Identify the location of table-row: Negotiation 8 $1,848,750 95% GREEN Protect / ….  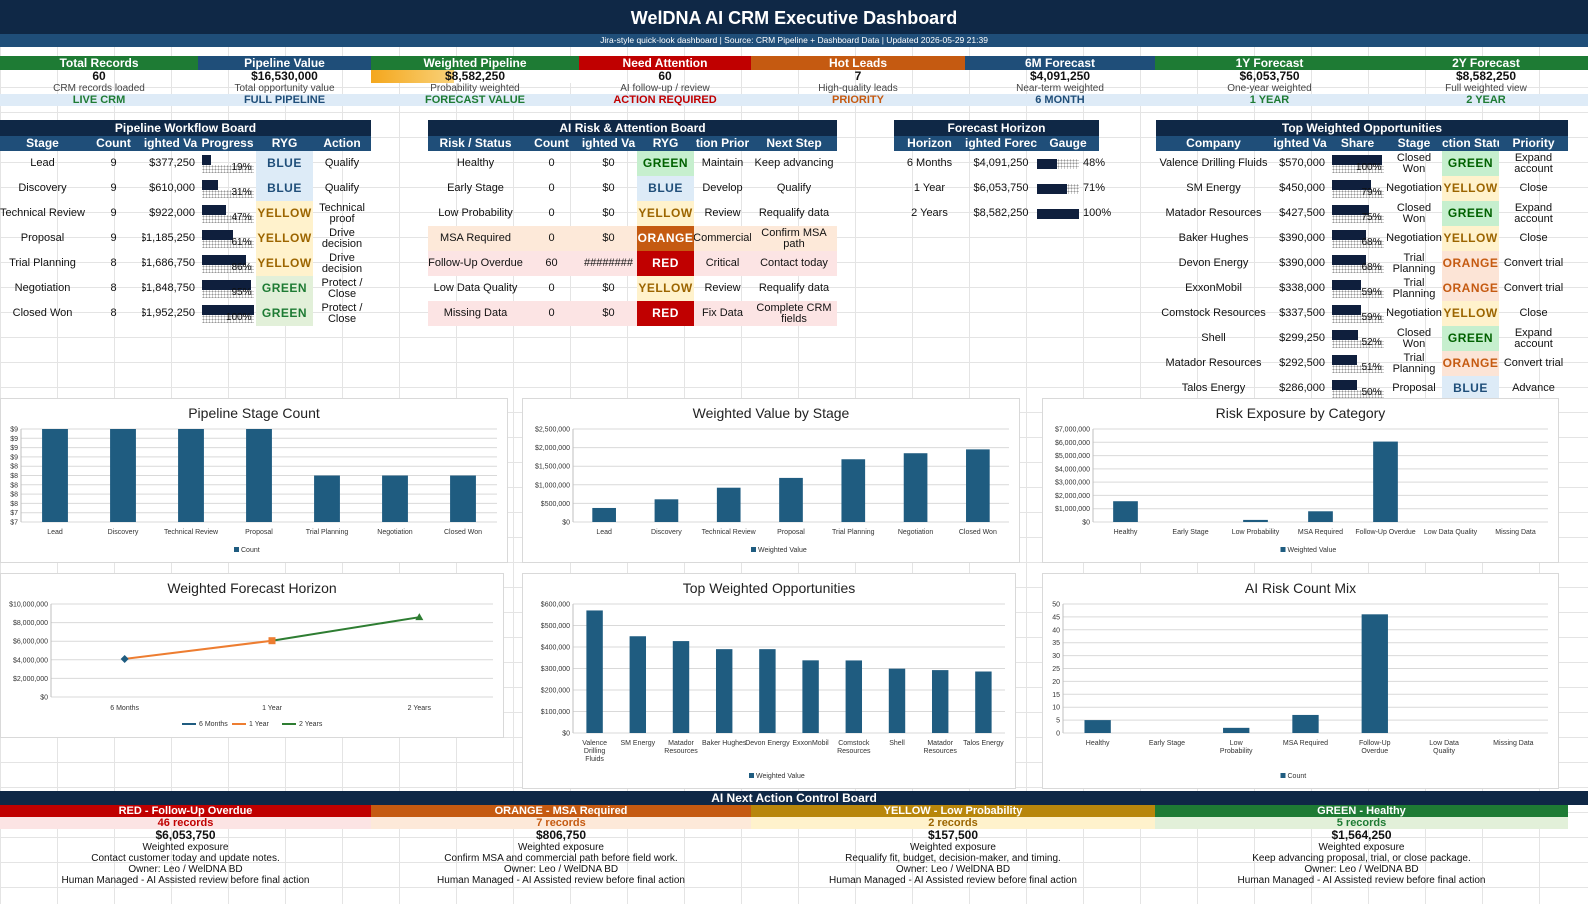
(185, 288).